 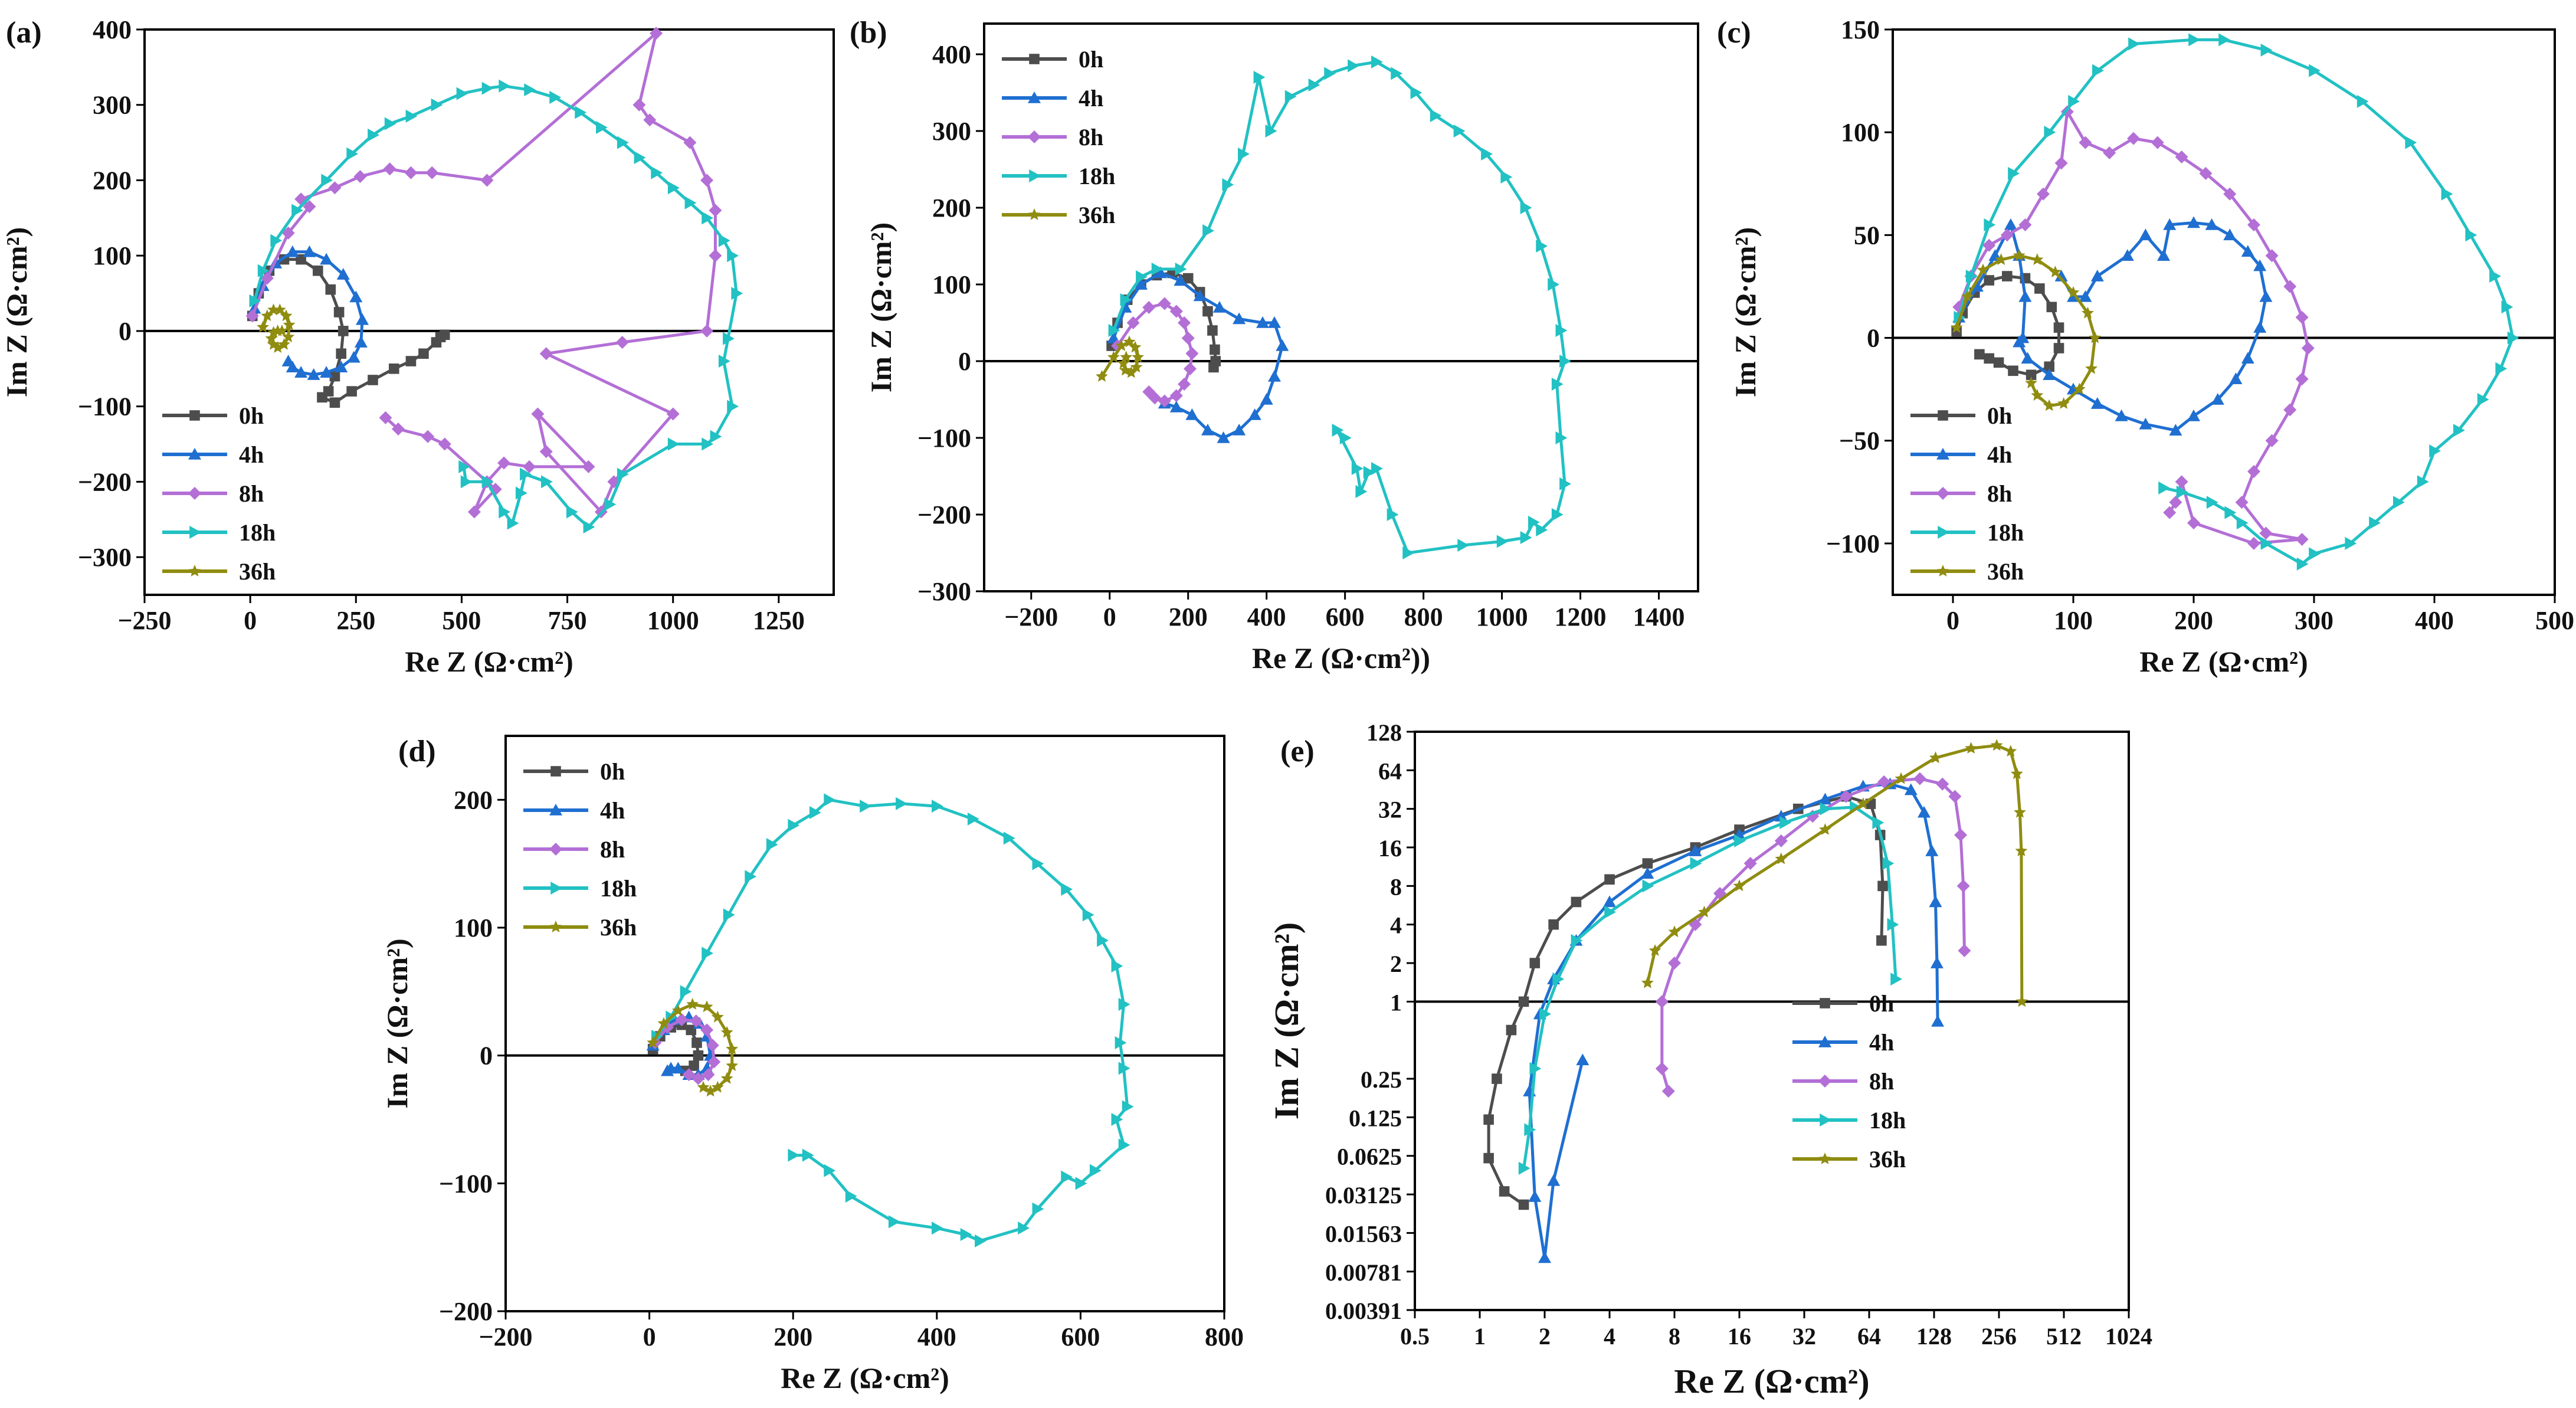 I want to click on x-axis-label: Re Z (Ω·cm²), so click(x=865, y=1377).